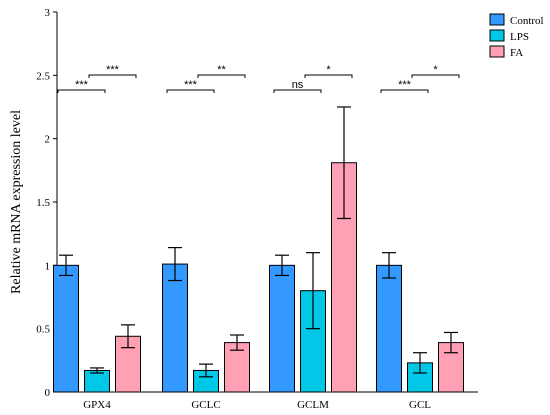 The width and height of the screenshot is (550, 415). I want to click on y-tick-label: 1.5, so click(43, 203).